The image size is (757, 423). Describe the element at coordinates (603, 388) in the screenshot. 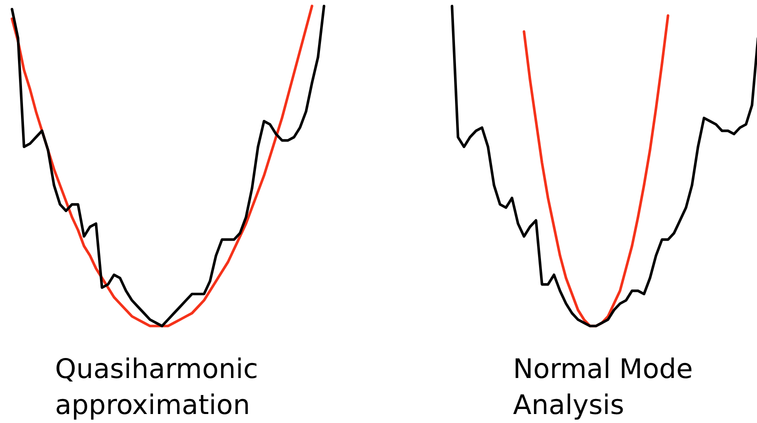

I see `text: Normal Mode Analysis` at that location.